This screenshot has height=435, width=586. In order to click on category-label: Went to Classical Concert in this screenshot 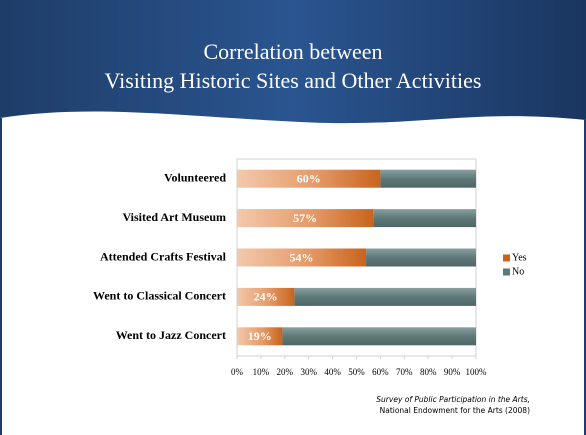, I will do `click(159, 296)`.